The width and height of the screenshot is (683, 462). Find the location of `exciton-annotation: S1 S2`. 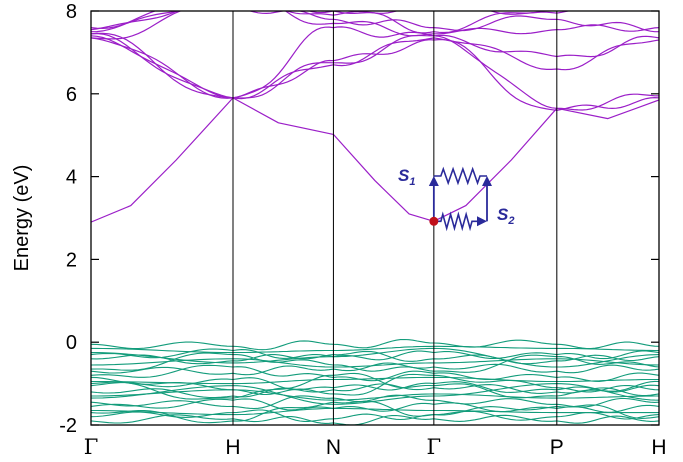

exciton-annotation: S1 S2 is located at coordinates (456, 199).